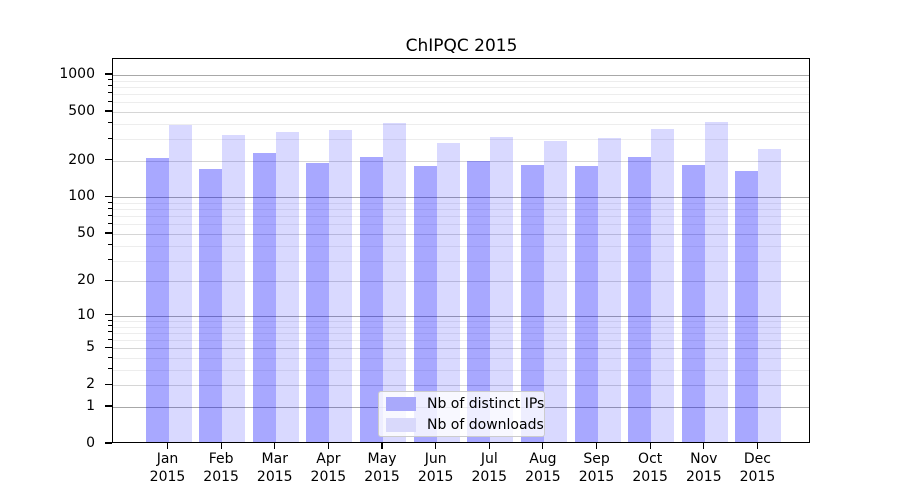 This screenshot has width=900, height=500. Describe the element at coordinates (264, 297) in the screenshot. I see `bar-ips-mar` at that location.